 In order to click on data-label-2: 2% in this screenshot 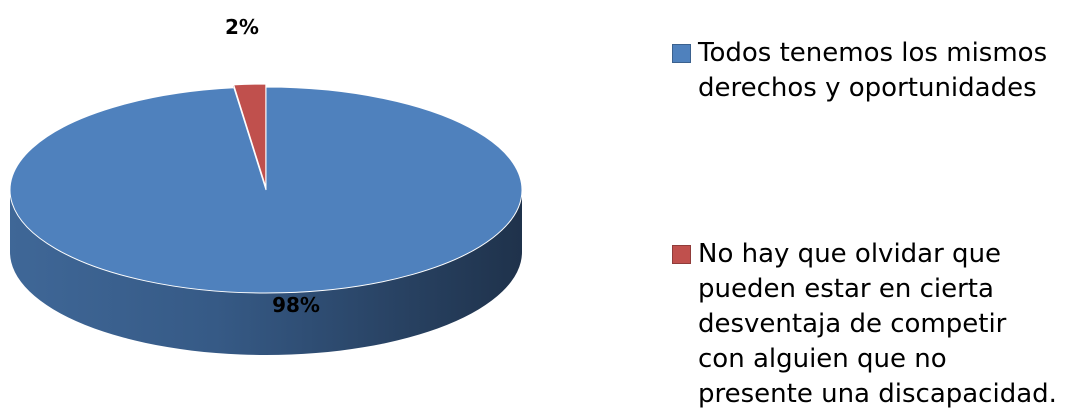, I will do `click(242, 27)`.